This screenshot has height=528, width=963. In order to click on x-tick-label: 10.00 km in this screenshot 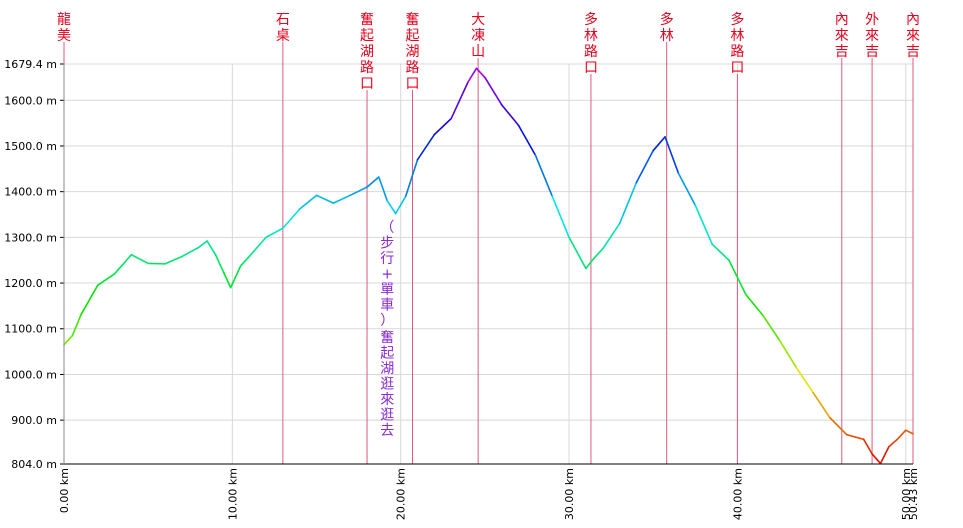, I will do `click(232, 494)`.